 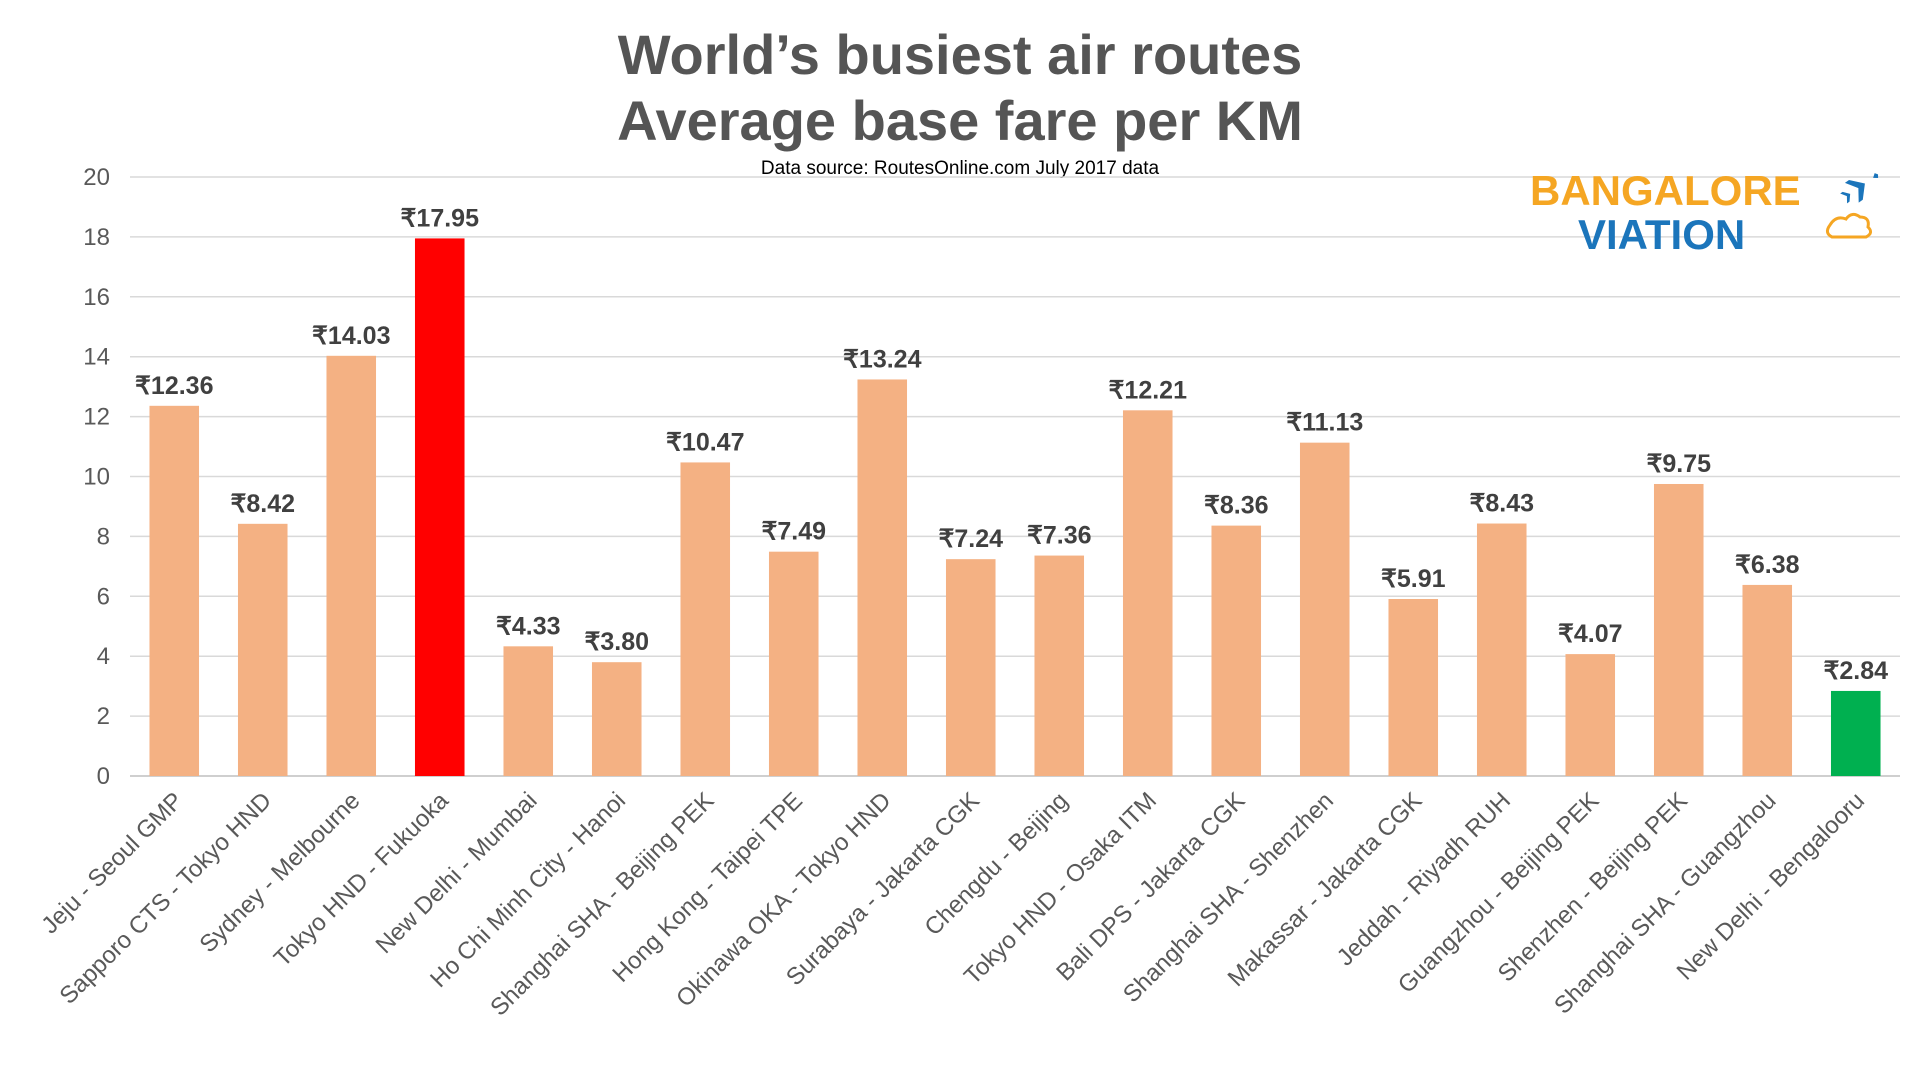 What do you see at coordinates (96, 237) in the screenshot?
I see `y-tick-label: 18` at bounding box center [96, 237].